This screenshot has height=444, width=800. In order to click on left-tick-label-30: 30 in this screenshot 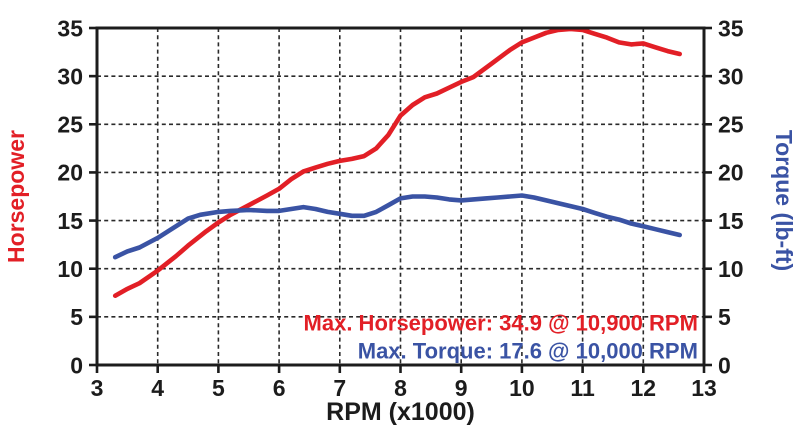, I will do `click(70, 76)`.